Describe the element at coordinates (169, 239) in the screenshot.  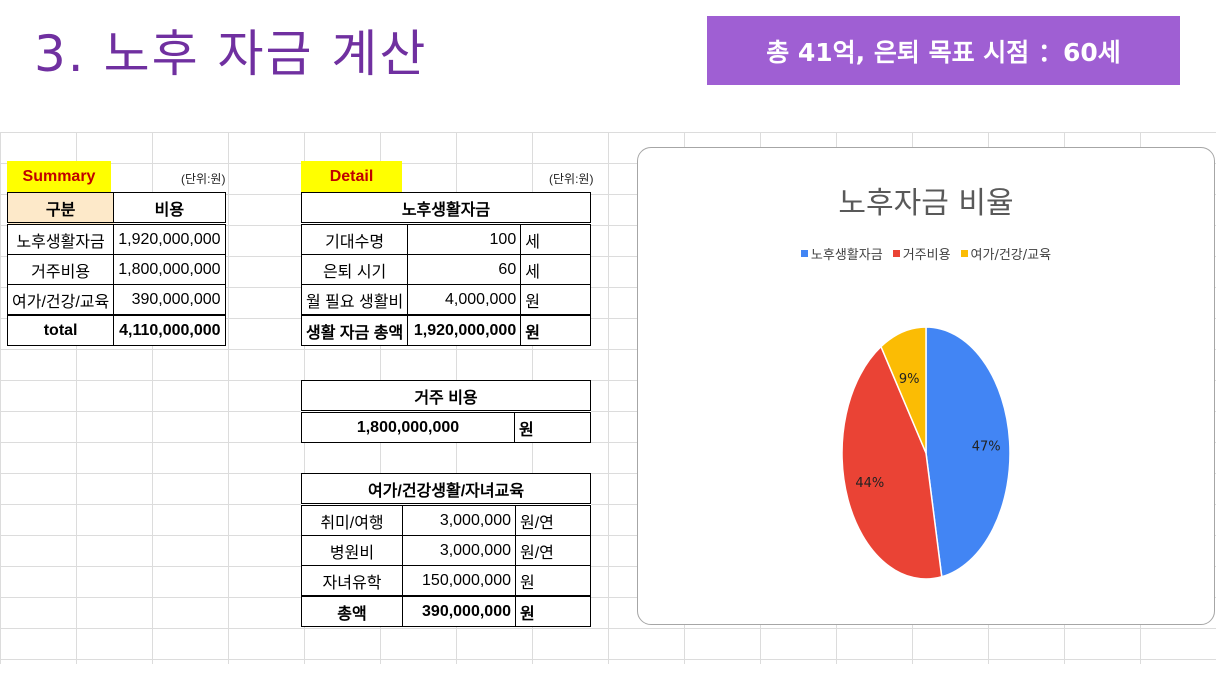
I see `summary-row-value: 1,920,000,000` at that location.